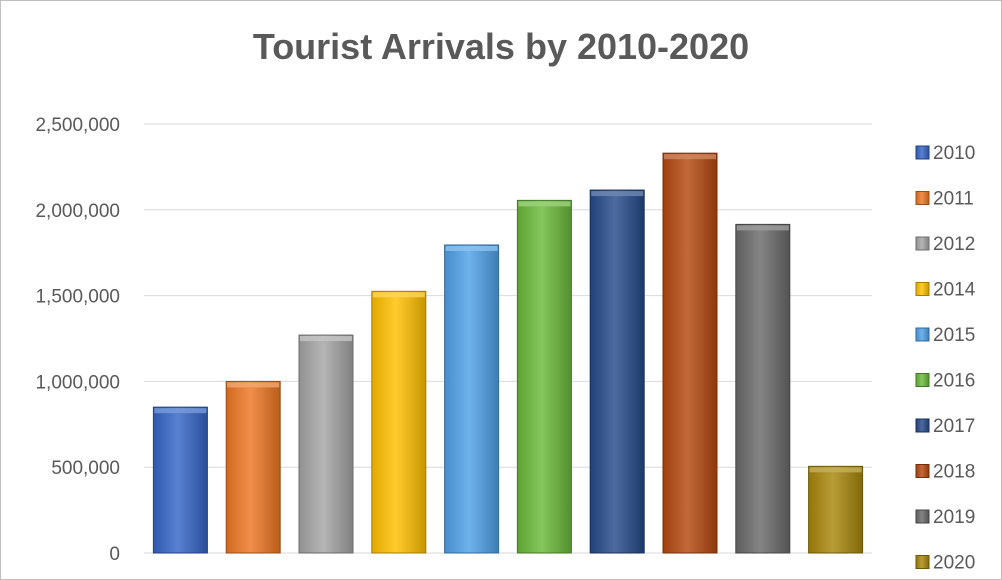 Image resolution: width=1002 pixels, height=580 pixels. I want to click on bar-2017, so click(617, 371).